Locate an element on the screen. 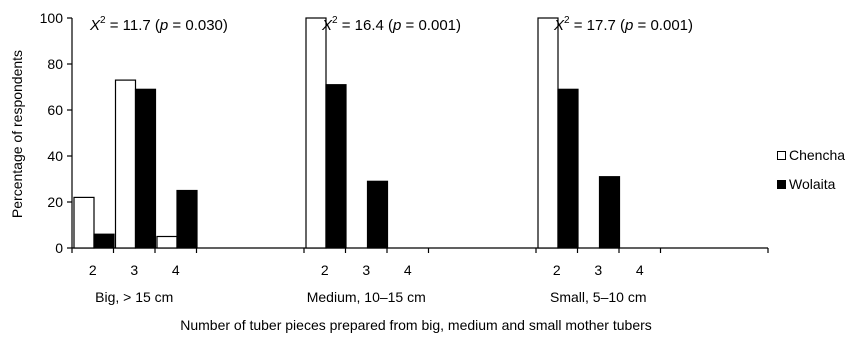 This screenshot has width=855, height=339. legend-item-chencha: Chencha is located at coordinates (815, 155).